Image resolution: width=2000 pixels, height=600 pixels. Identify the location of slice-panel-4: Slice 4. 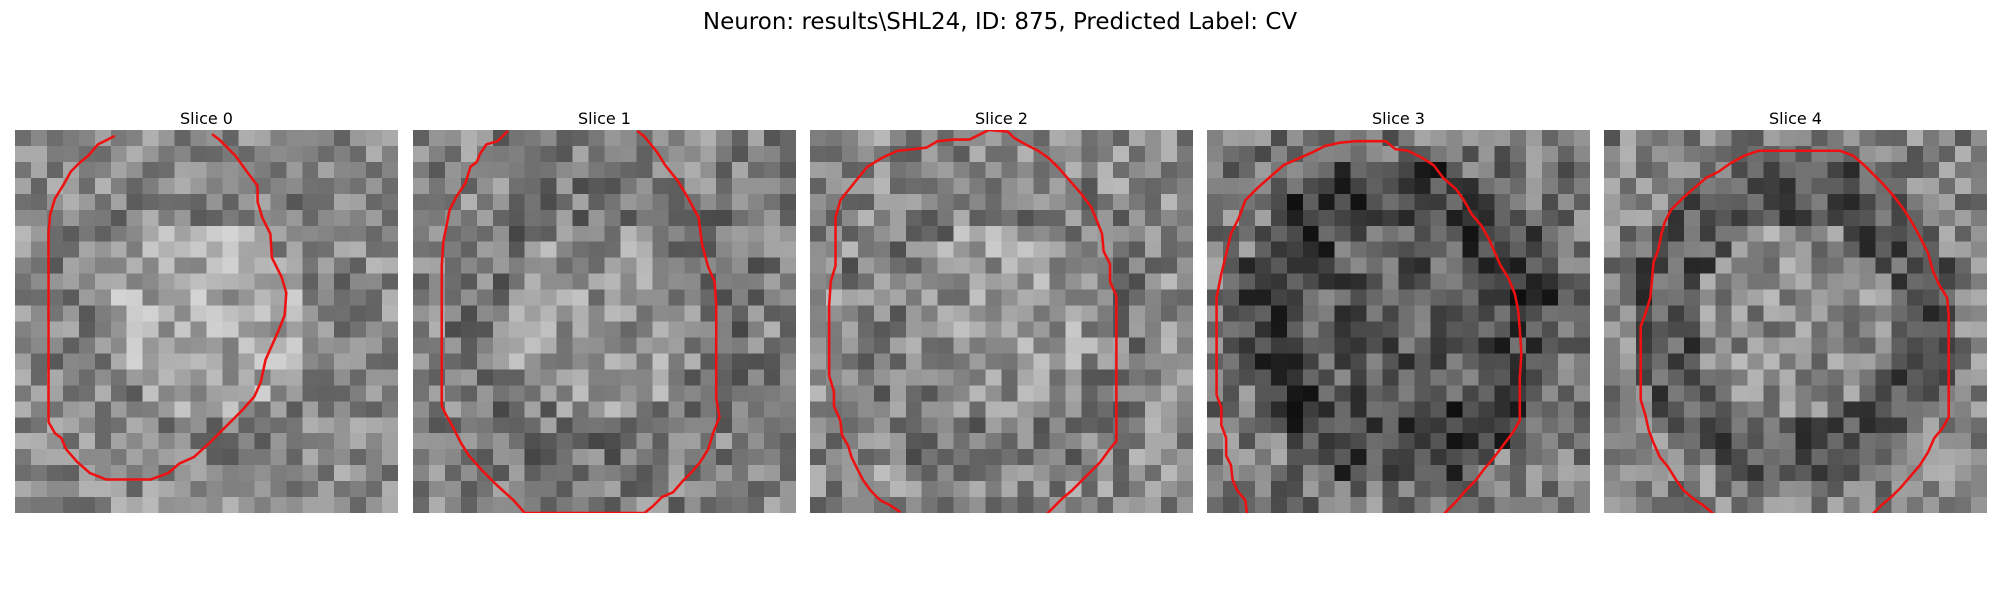
(1795, 310).